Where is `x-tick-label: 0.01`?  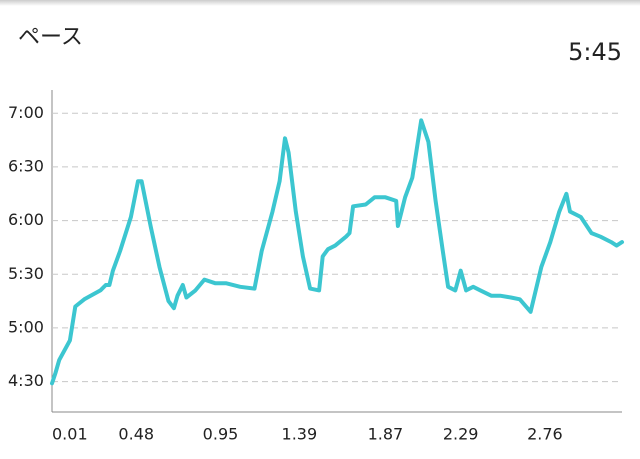
x-tick-label: 0.01 is located at coordinates (70, 434).